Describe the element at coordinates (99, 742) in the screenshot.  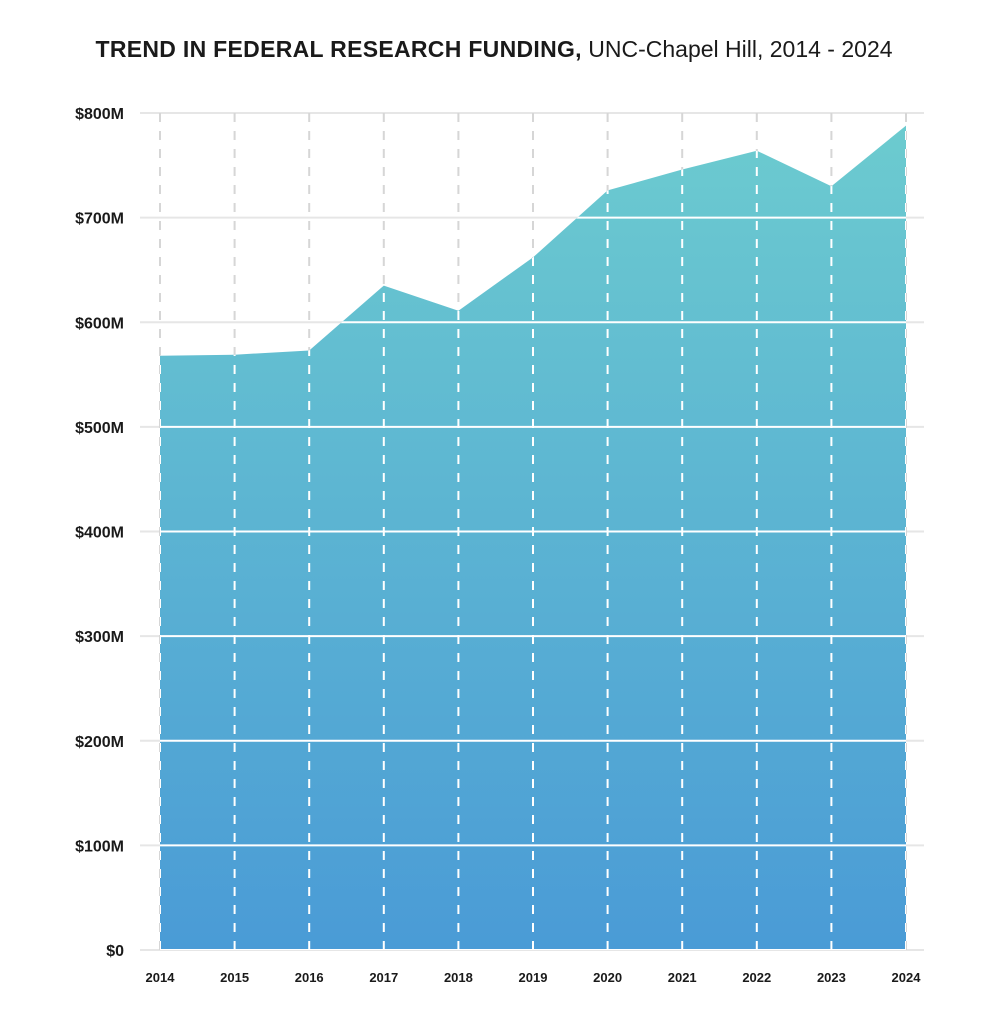
I see `y-tick-label: $200M` at that location.